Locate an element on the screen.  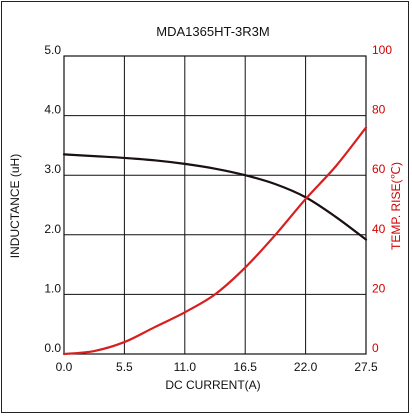
y2-tick-label: 20 is located at coordinates (379, 288).